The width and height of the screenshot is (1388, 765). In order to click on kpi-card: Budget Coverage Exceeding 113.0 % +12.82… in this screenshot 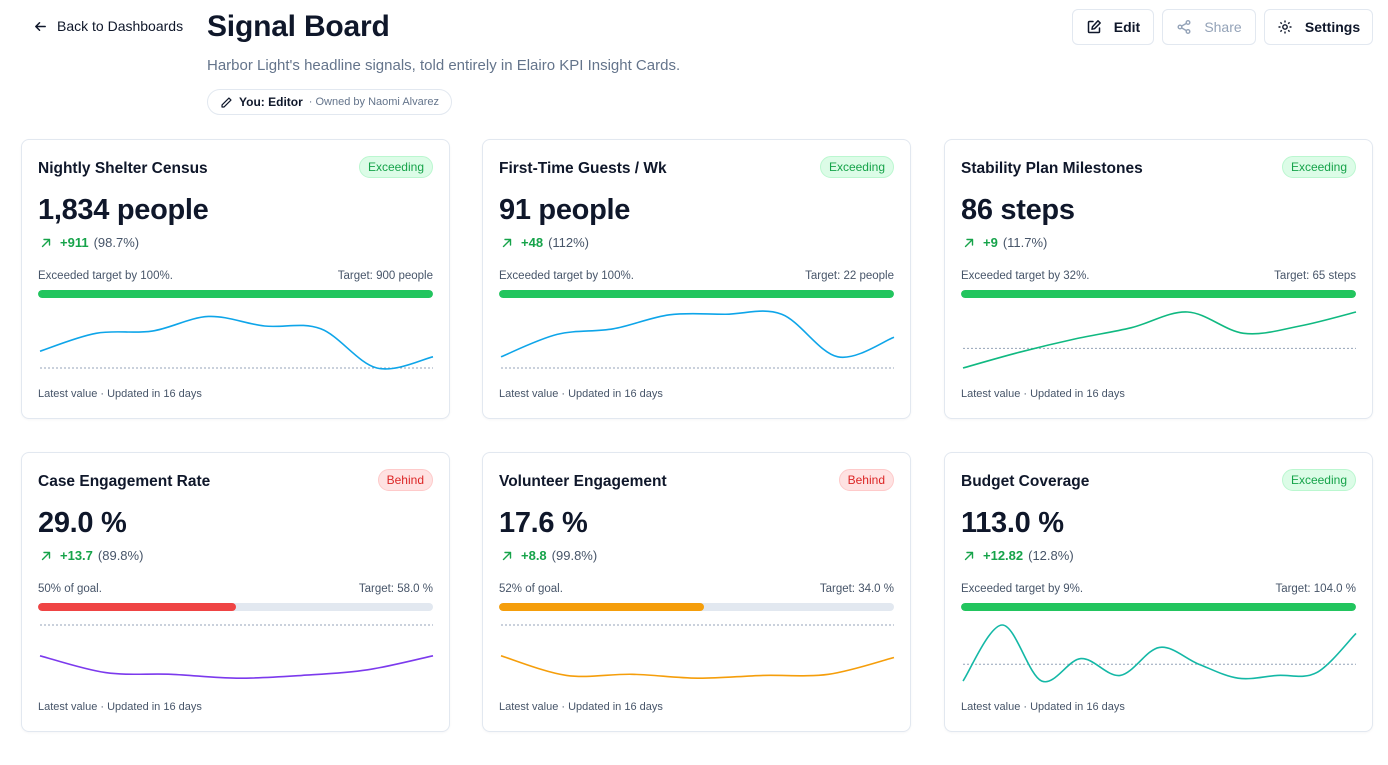, I will do `click(1158, 592)`.